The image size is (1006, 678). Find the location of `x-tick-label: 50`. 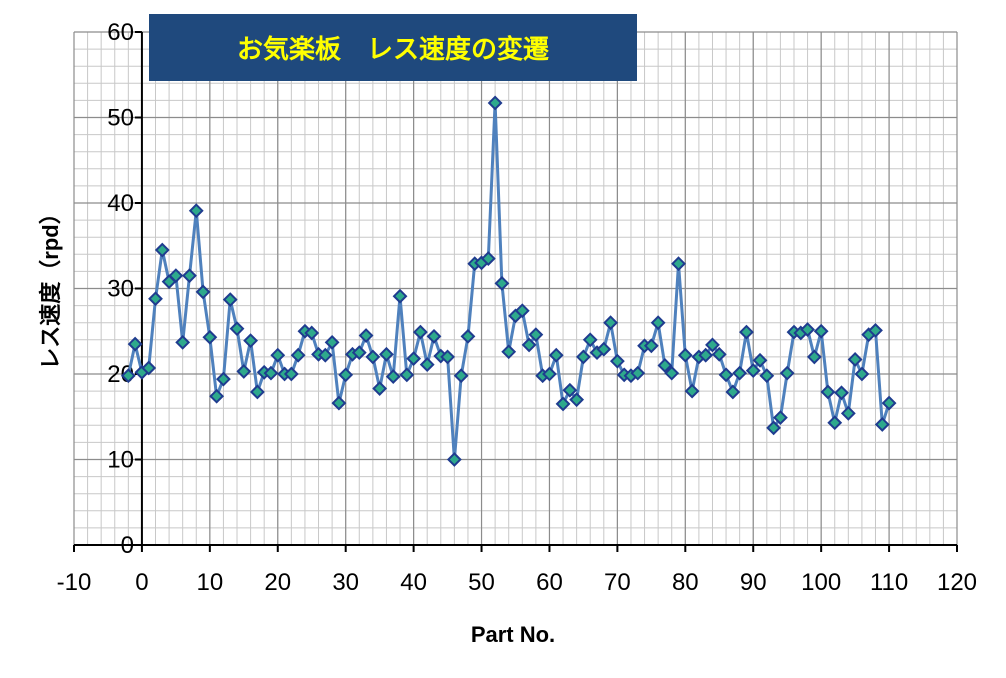

x-tick-label: 50 is located at coordinates (481, 582).